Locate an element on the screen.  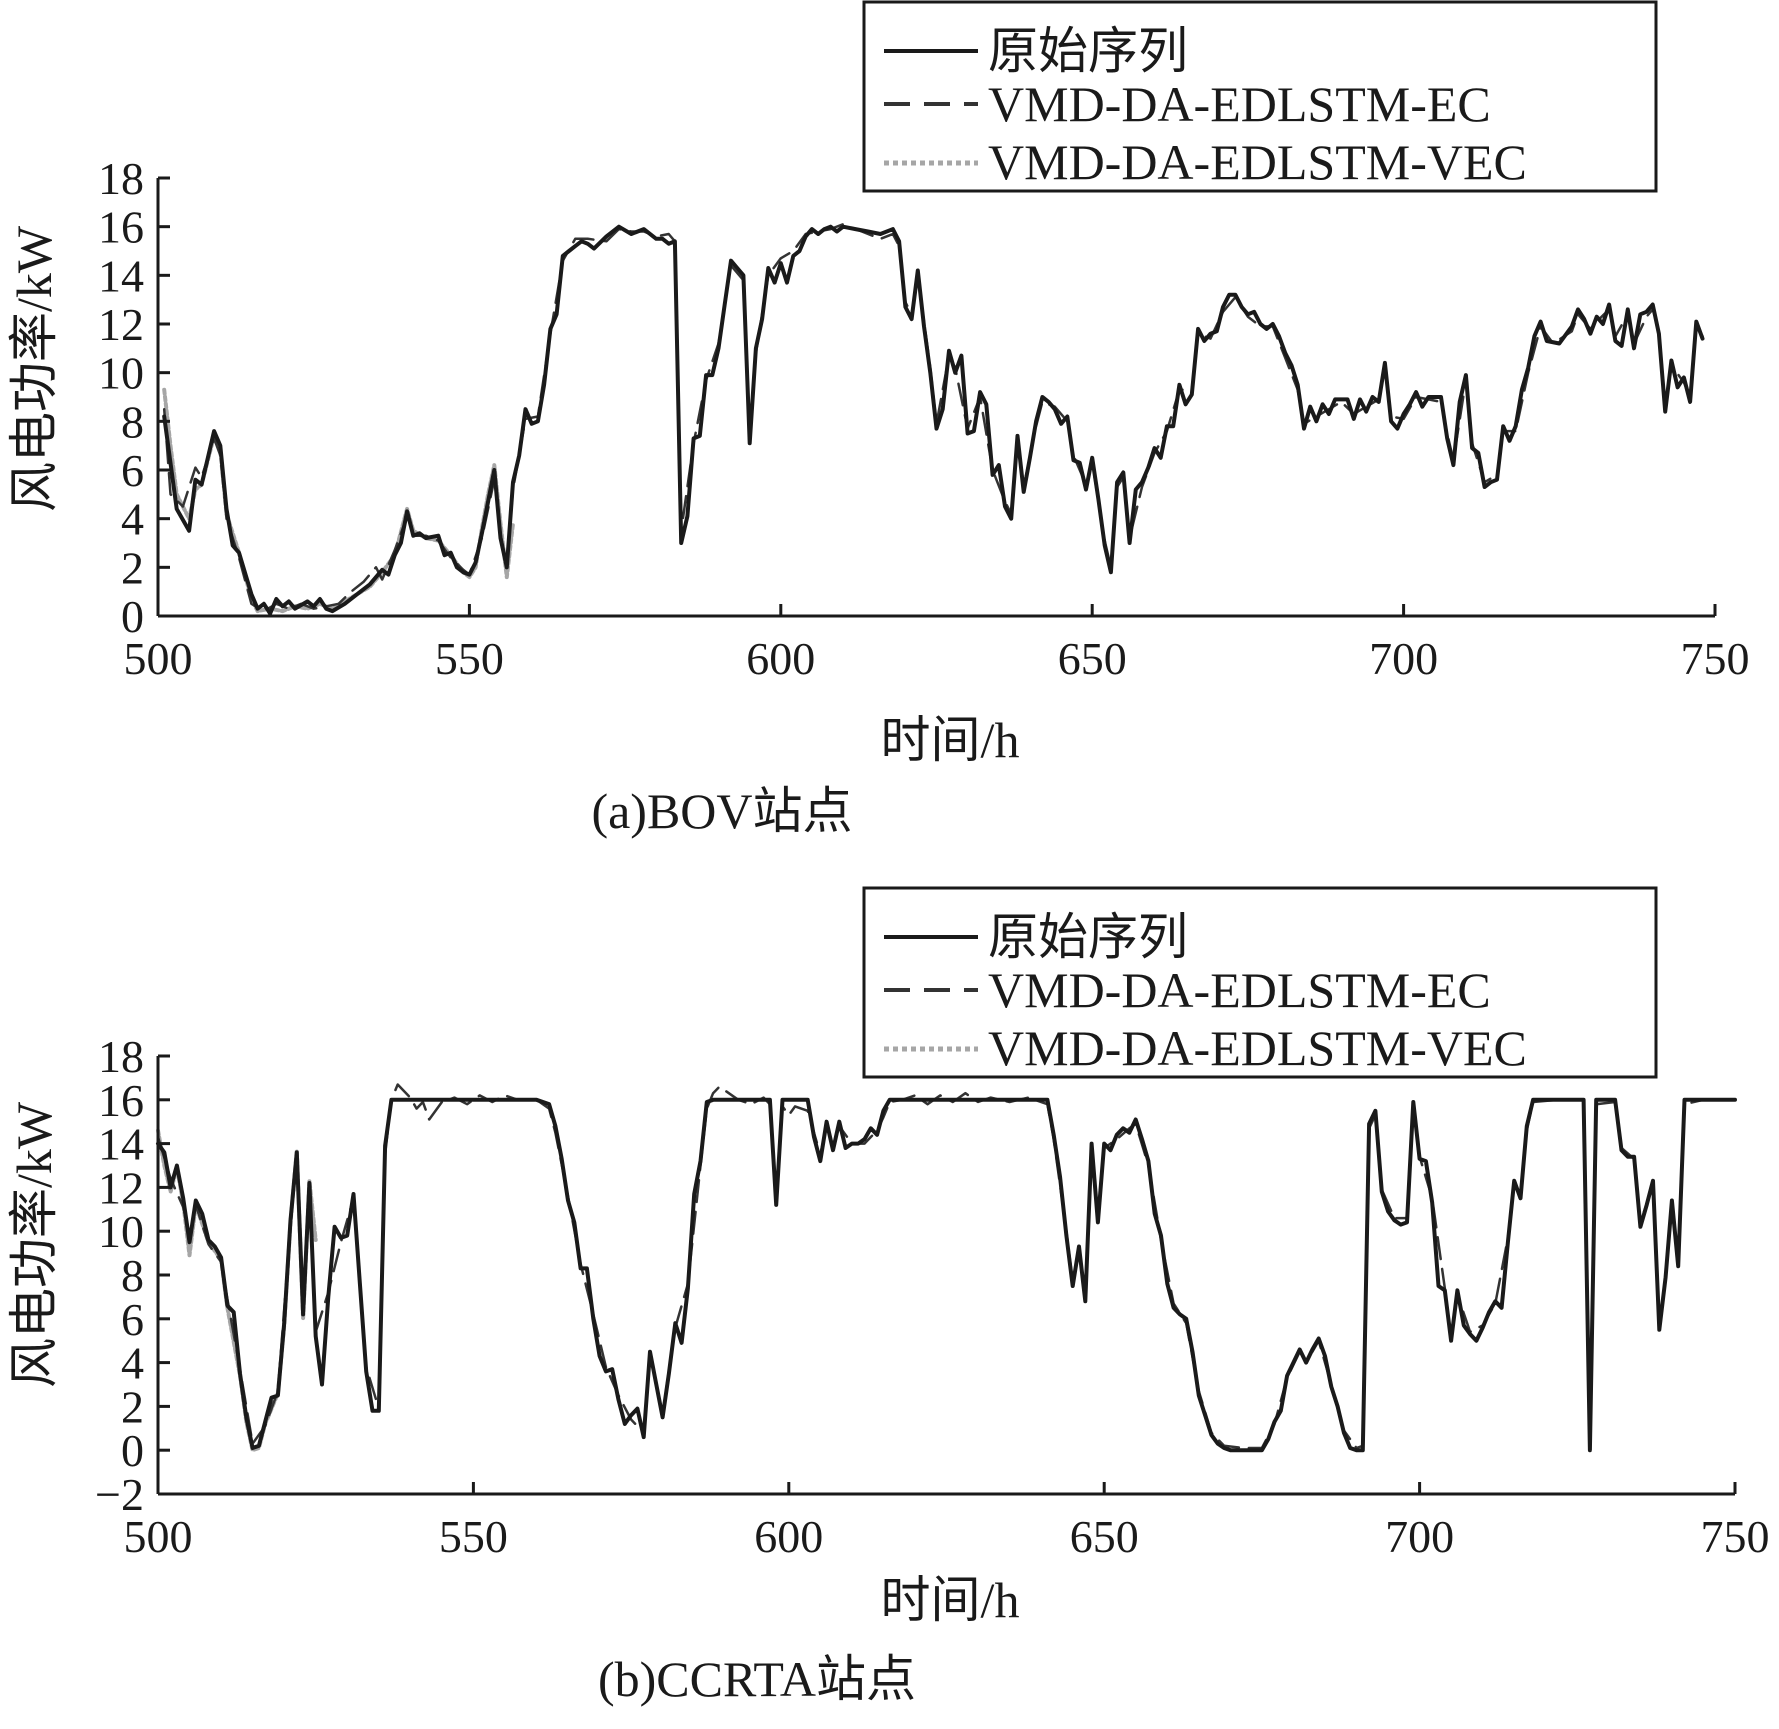
chart-caption: (b)CCRTA站点 is located at coordinates (757, 1679).